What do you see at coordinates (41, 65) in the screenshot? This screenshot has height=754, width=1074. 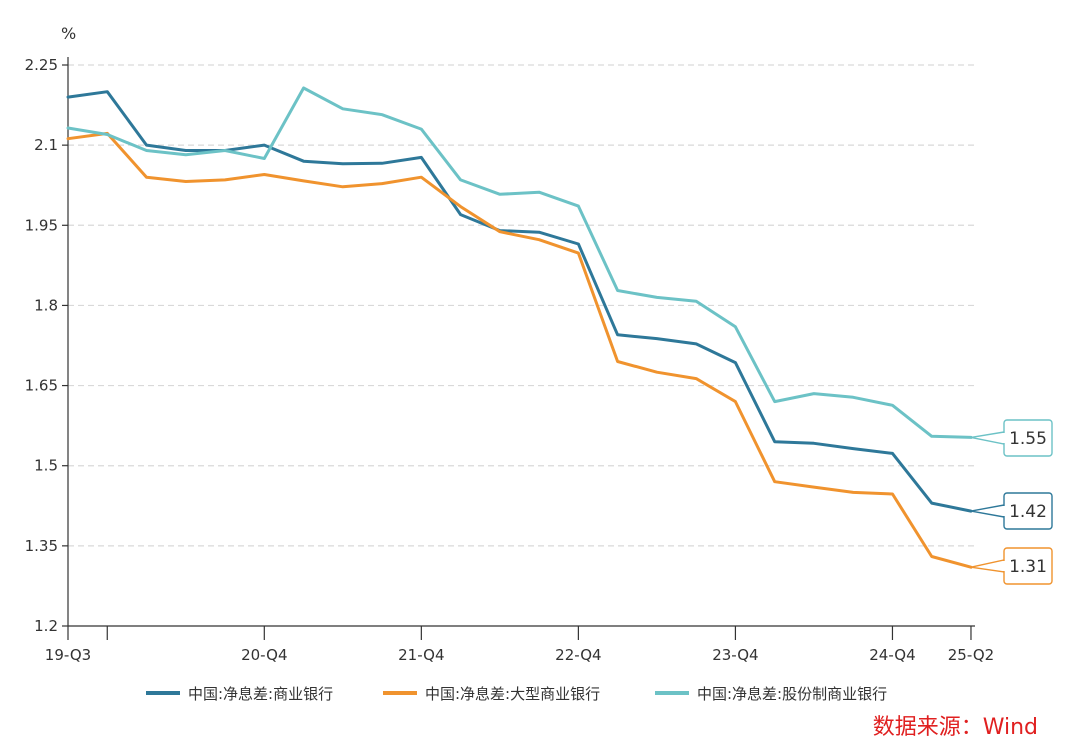 I see `y-tick-label: 2.25` at bounding box center [41, 65].